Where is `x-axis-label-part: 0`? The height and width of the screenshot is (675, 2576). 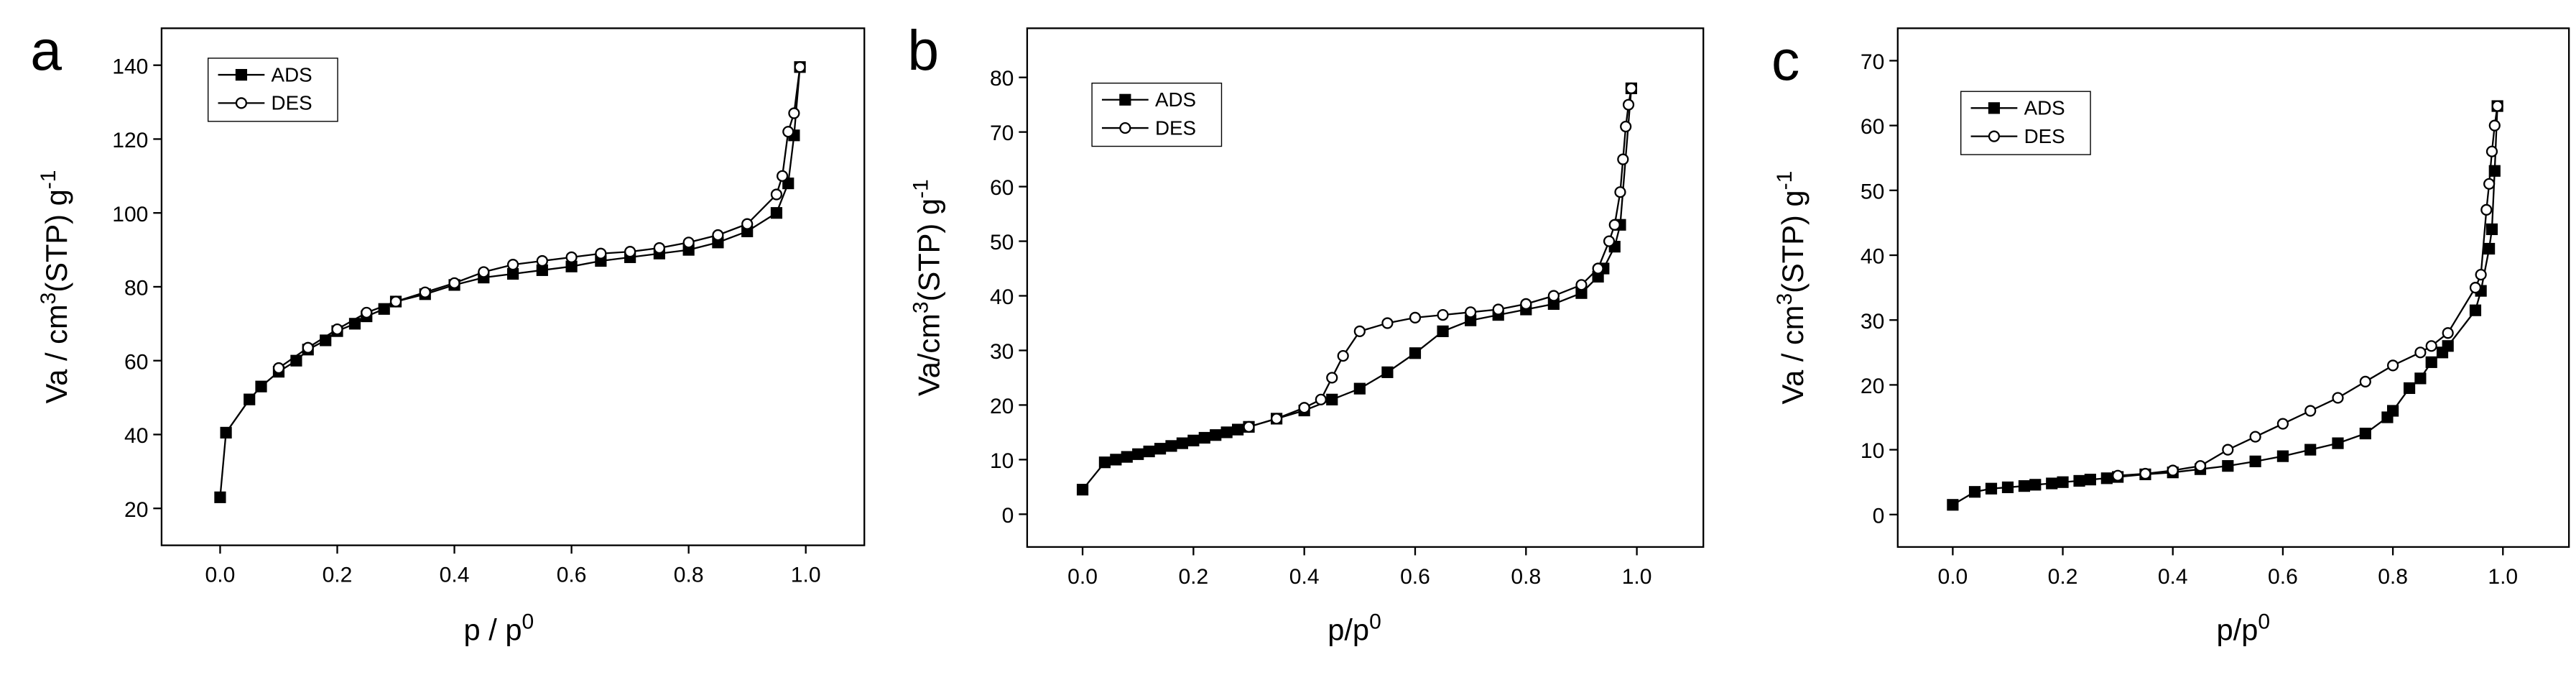 x-axis-label-part: 0 is located at coordinates (528, 622).